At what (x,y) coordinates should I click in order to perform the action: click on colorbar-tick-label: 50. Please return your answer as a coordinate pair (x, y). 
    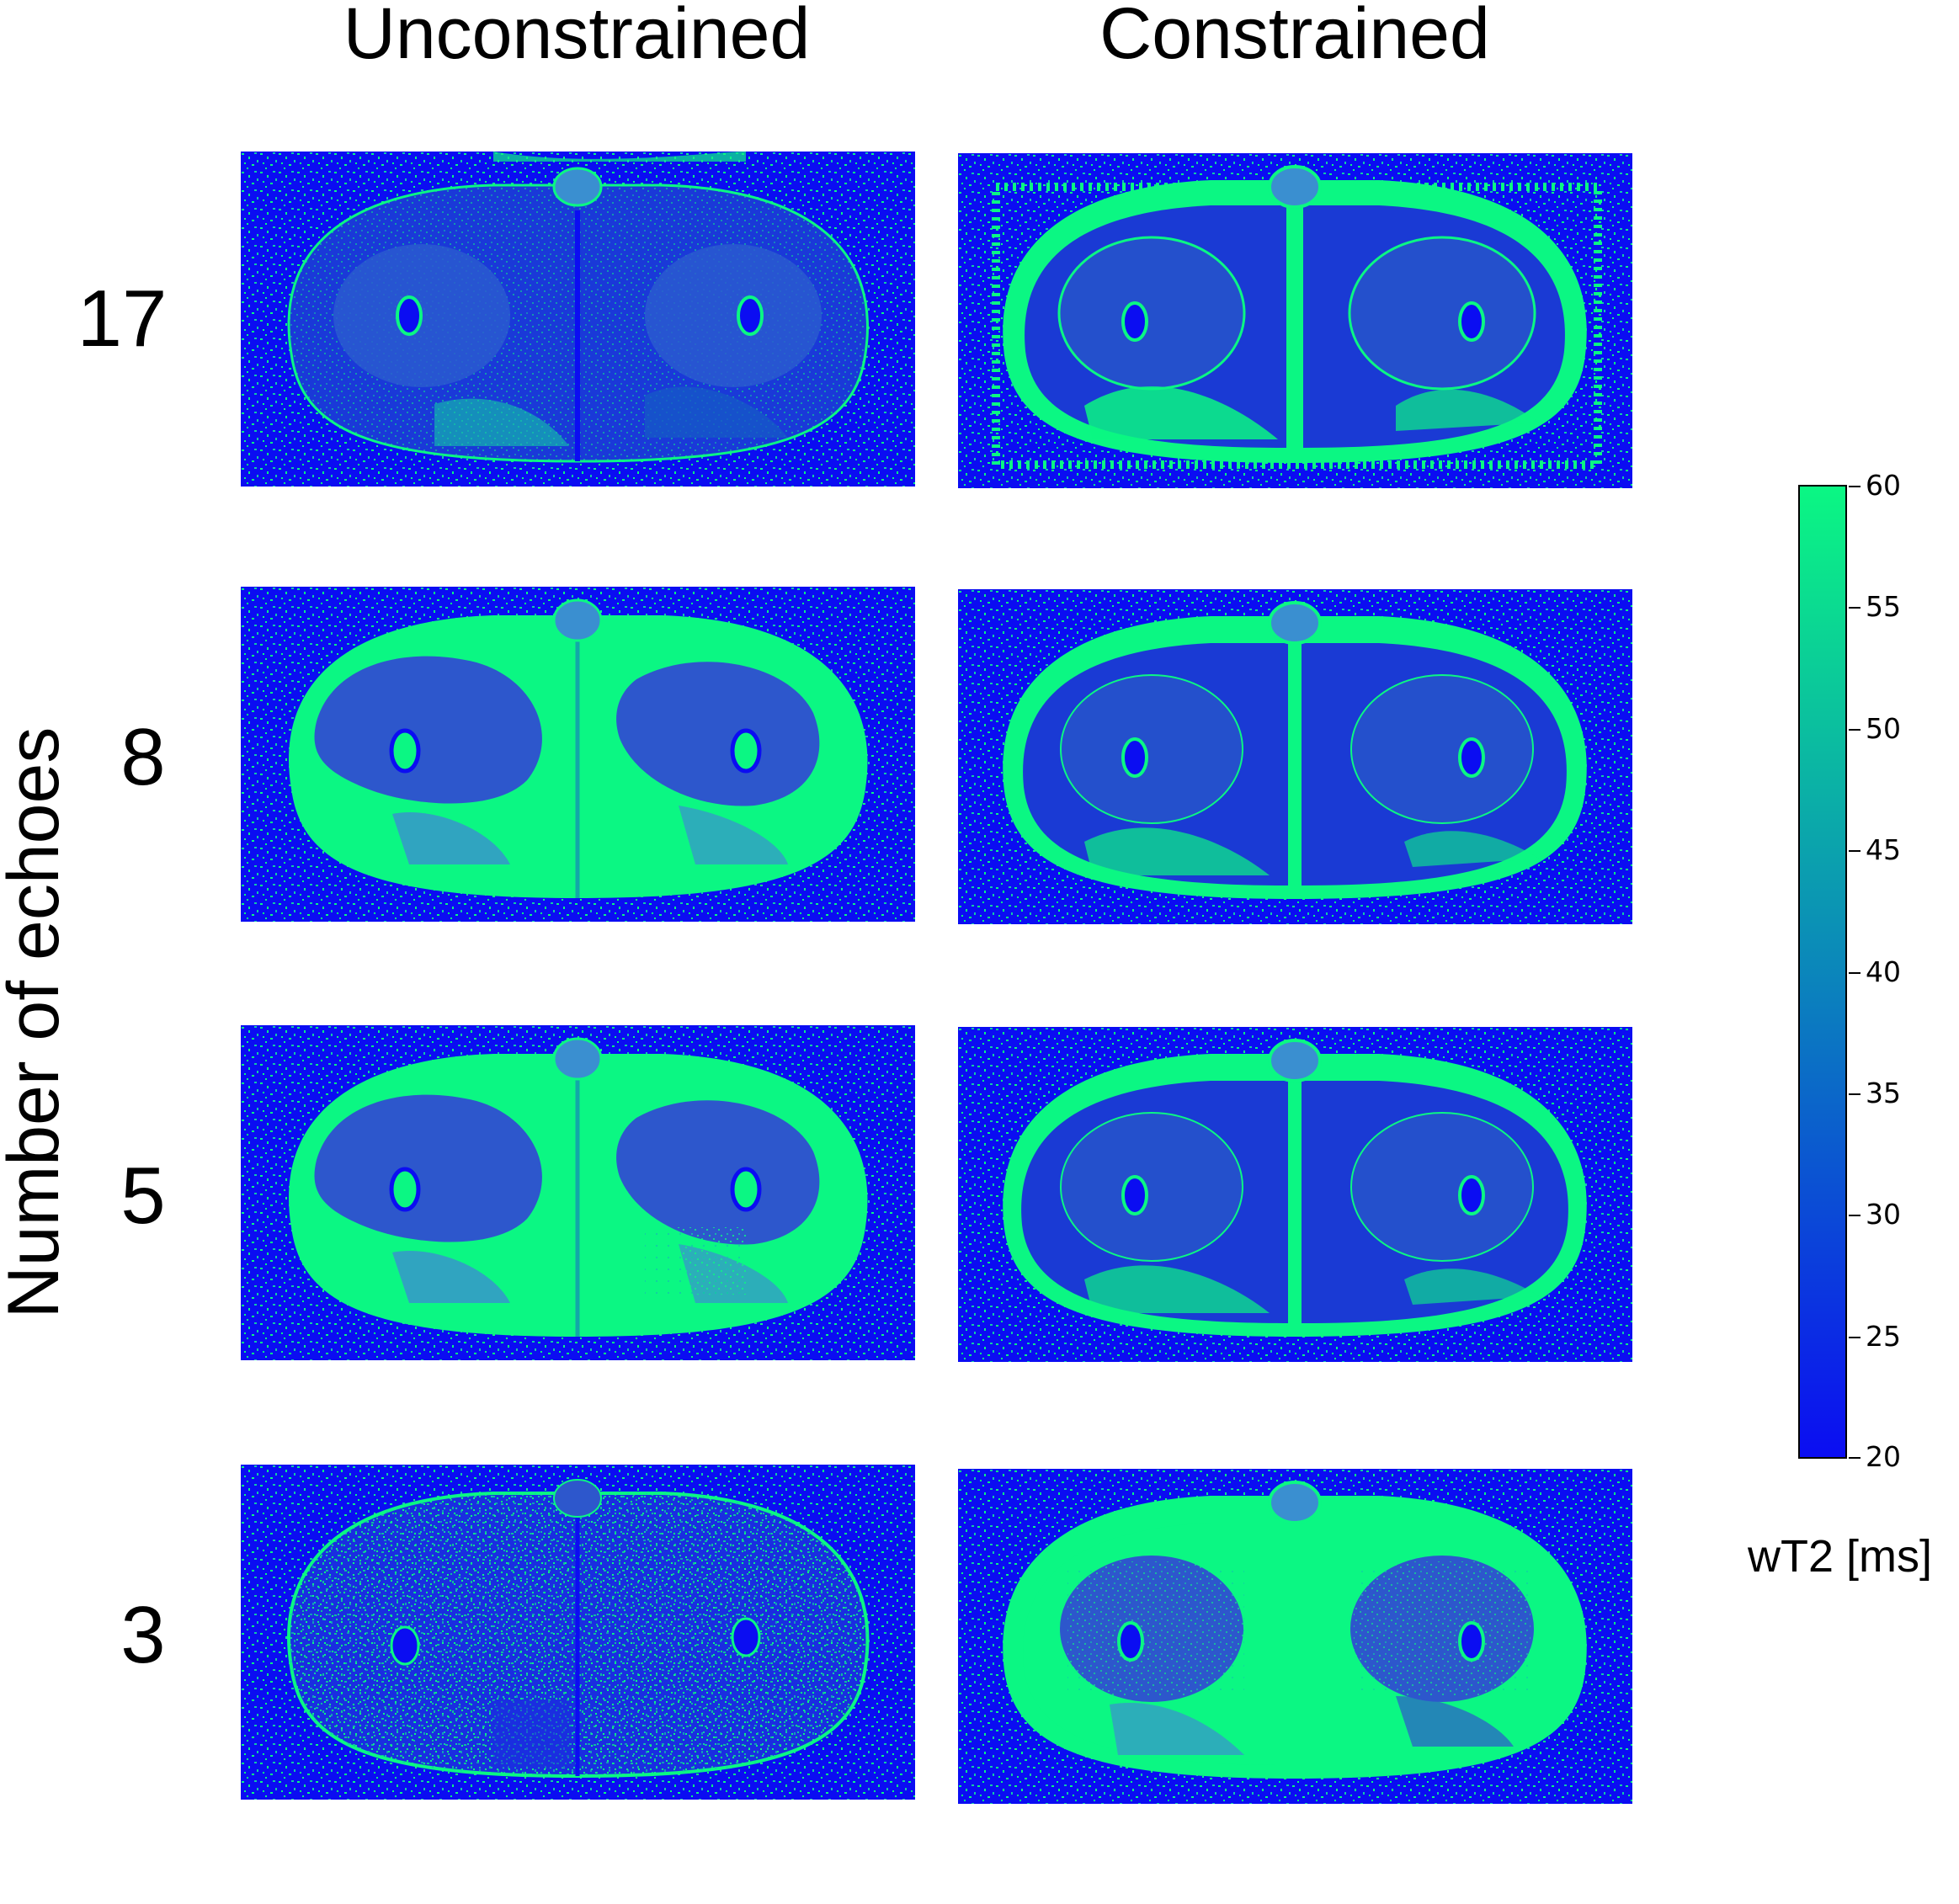
    Looking at the image, I should click on (1883, 728).